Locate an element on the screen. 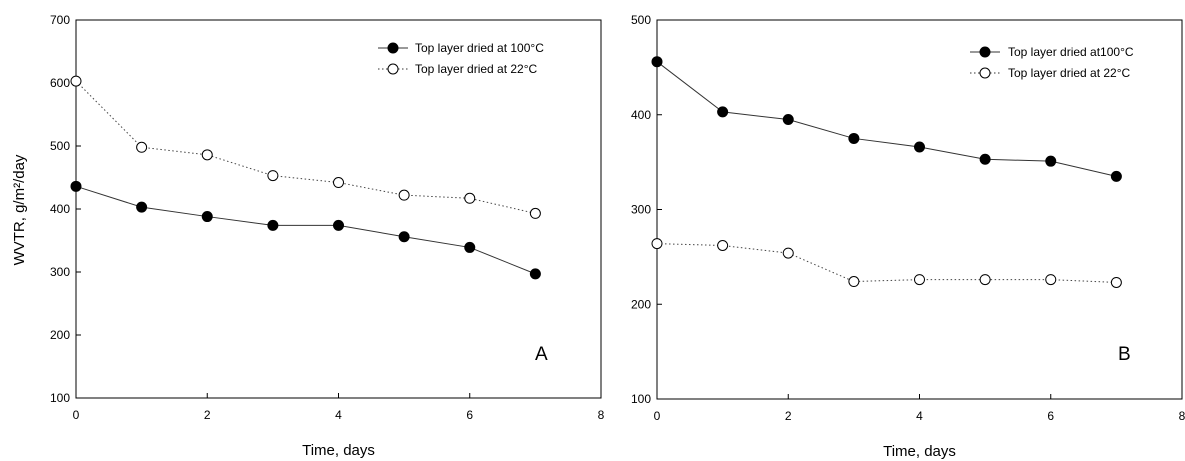  y-axis-label: WVTR, g/m²/day is located at coordinates (19, 209).